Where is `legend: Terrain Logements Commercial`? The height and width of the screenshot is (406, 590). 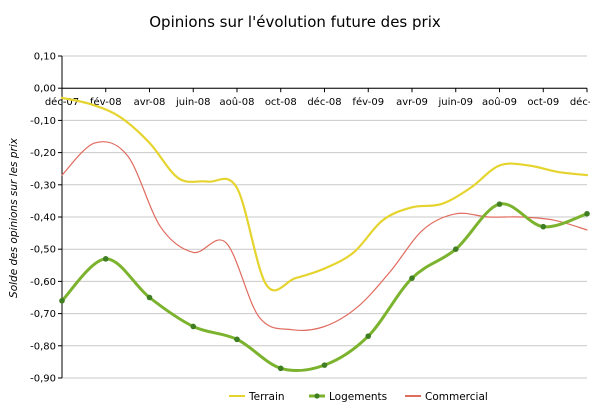
legend: Terrain Logements Commercial is located at coordinates (358, 397).